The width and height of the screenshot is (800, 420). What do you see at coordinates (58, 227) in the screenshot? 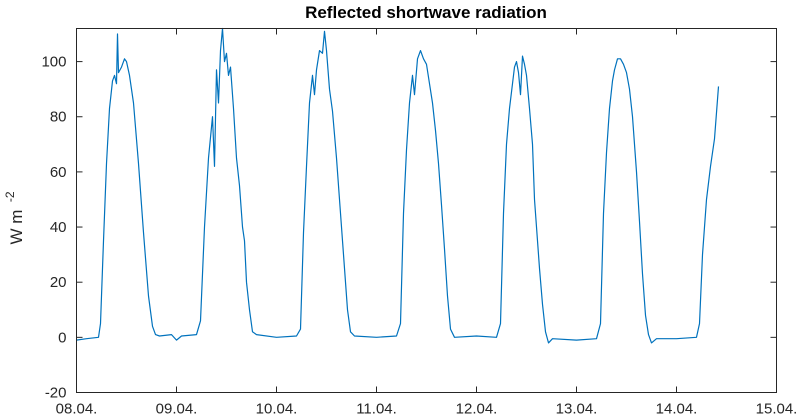
I see `y-tick-label: 40` at bounding box center [58, 227].